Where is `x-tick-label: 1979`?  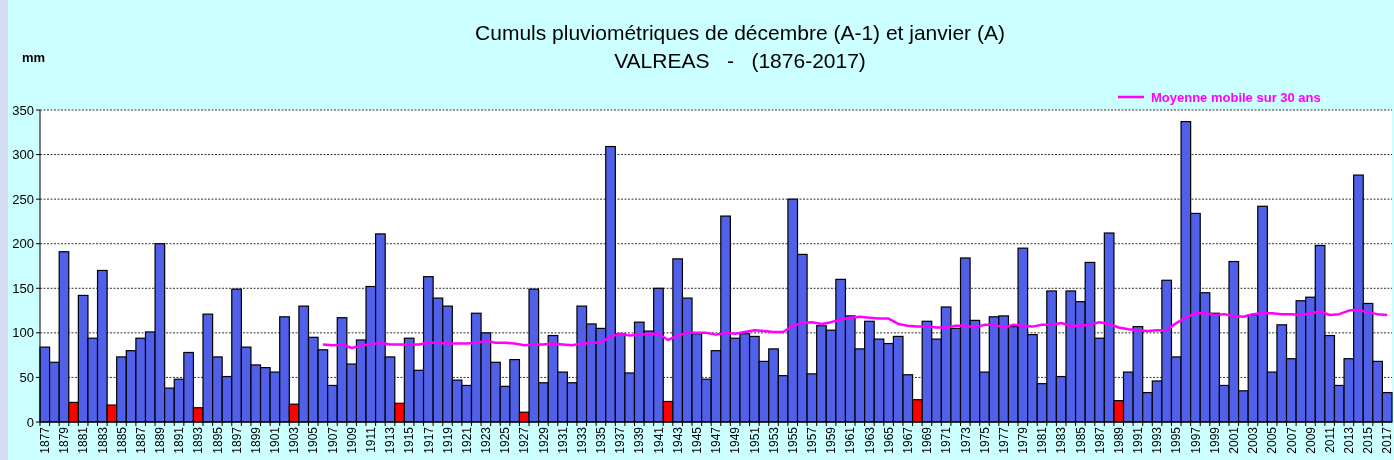 x-tick-label: 1979 is located at coordinates (1023, 440).